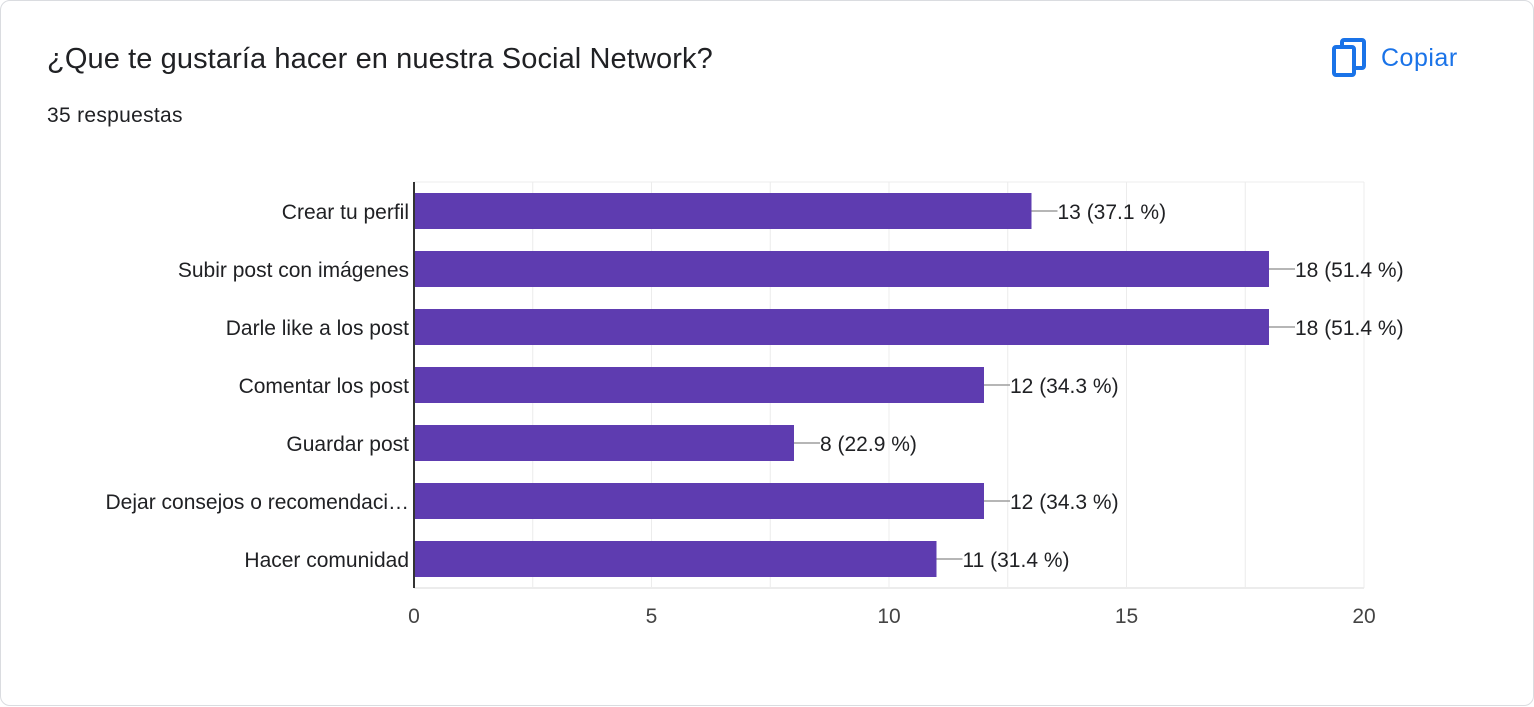  Describe the element at coordinates (1126, 616) in the screenshot. I see `x-tick-label: 15` at that location.